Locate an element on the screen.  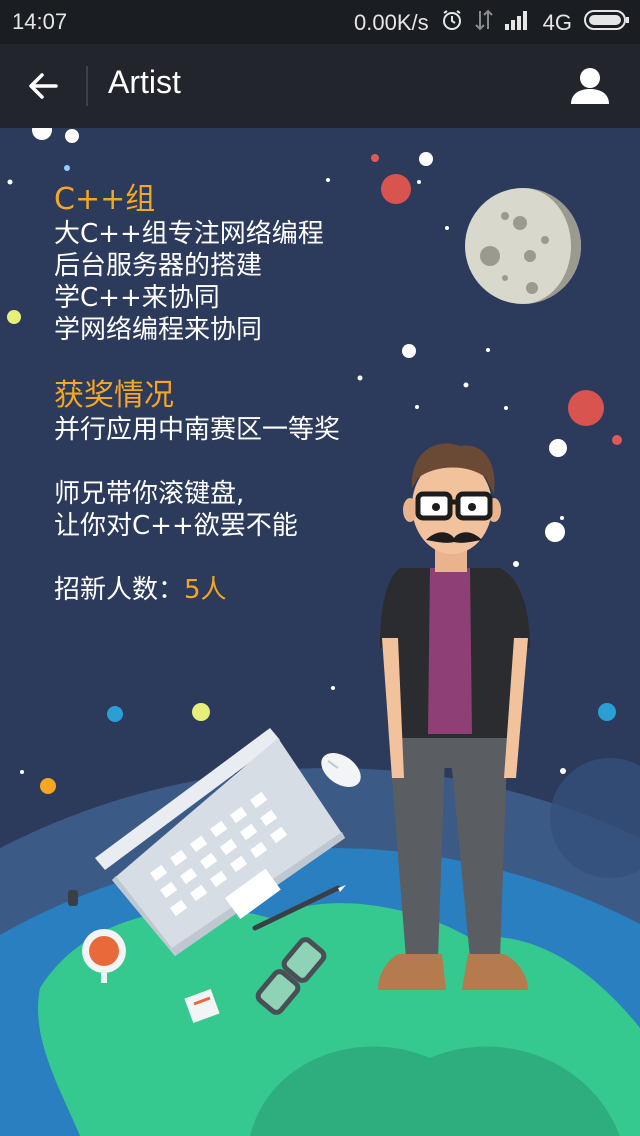
battery-icon is located at coordinates (607, 23).